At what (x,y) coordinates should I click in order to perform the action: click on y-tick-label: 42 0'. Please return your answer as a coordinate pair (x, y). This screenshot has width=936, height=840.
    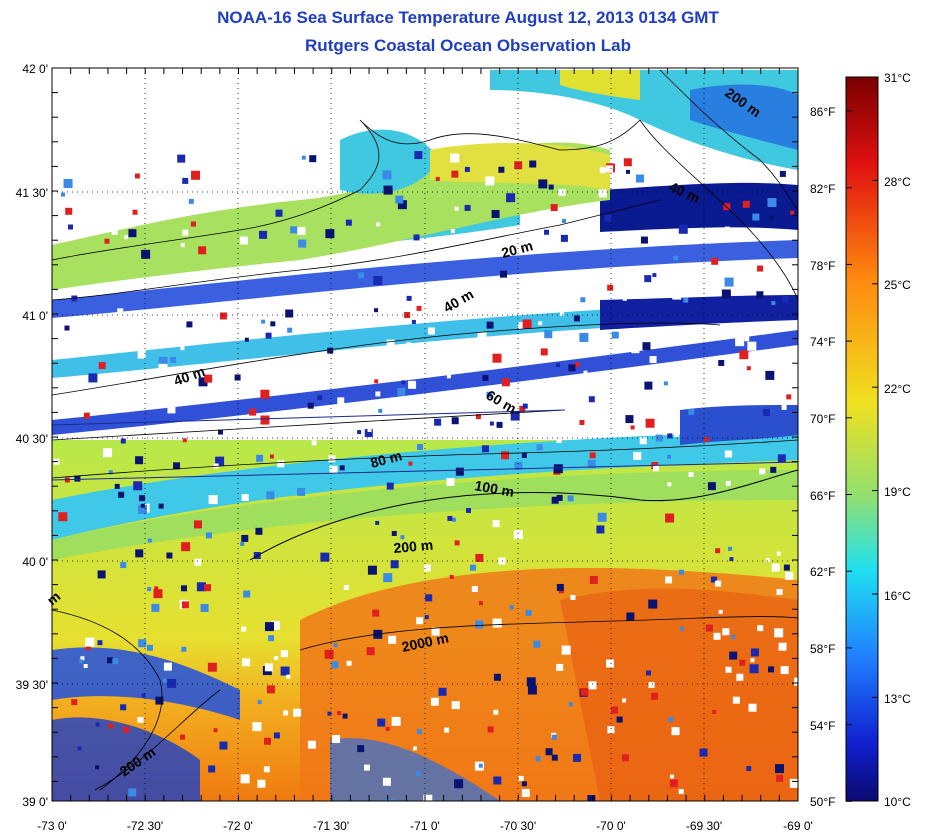
    Looking at the image, I should click on (35, 69).